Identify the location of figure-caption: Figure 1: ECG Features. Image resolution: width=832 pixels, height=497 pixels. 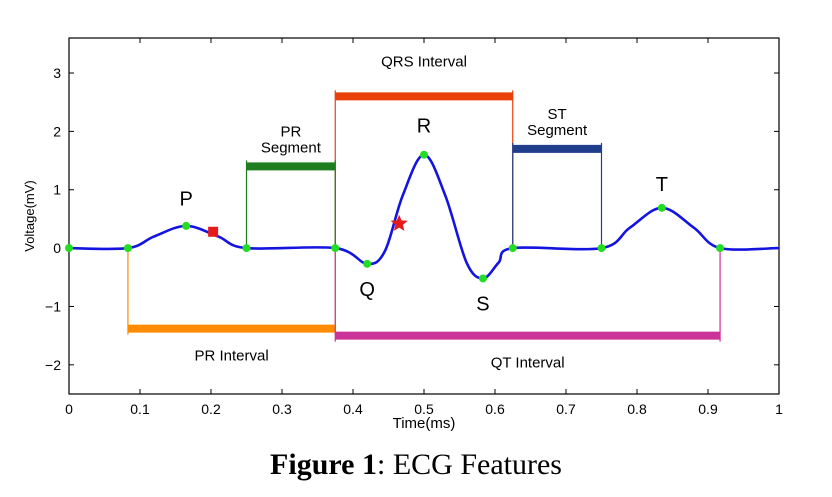
(416, 465).